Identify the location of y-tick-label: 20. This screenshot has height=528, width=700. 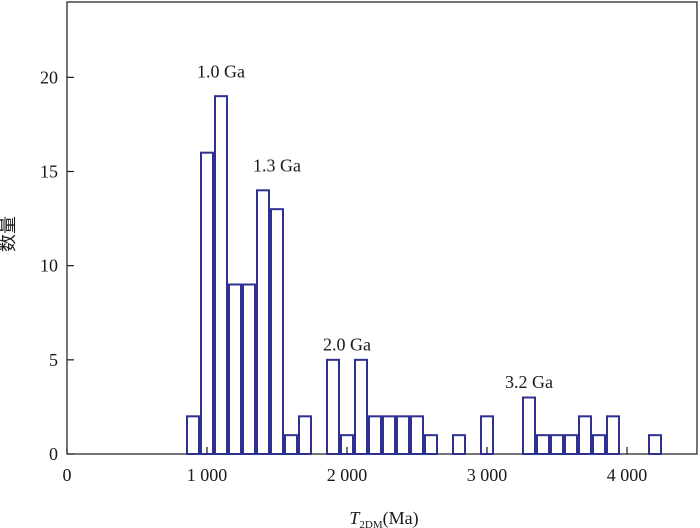
(49, 77).